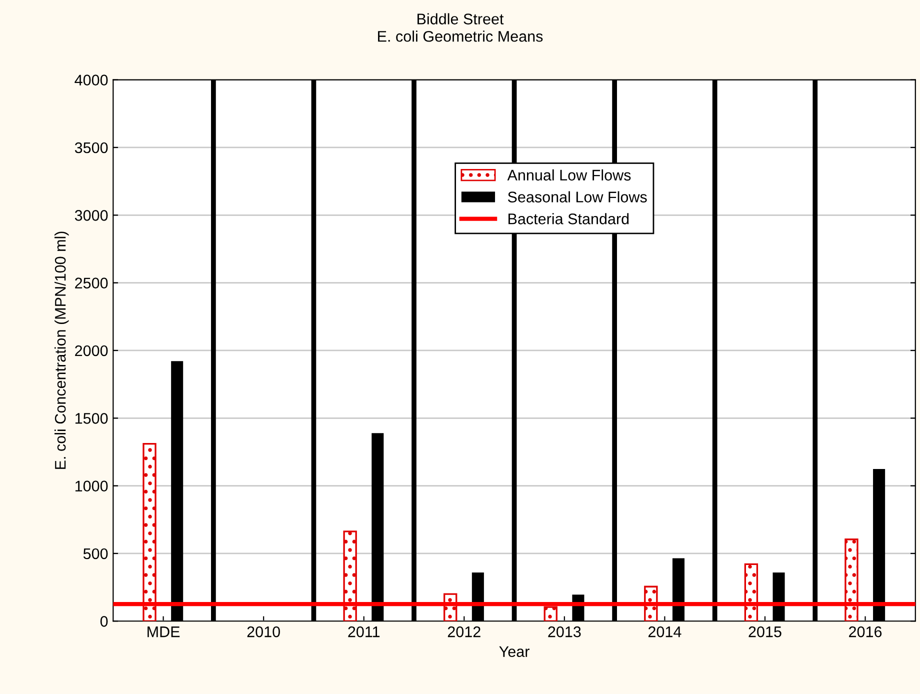 The image size is (920, 694). I want to click on y-axis-title: E. coli Concentration (MPN/100 ml), so click(61, 350).